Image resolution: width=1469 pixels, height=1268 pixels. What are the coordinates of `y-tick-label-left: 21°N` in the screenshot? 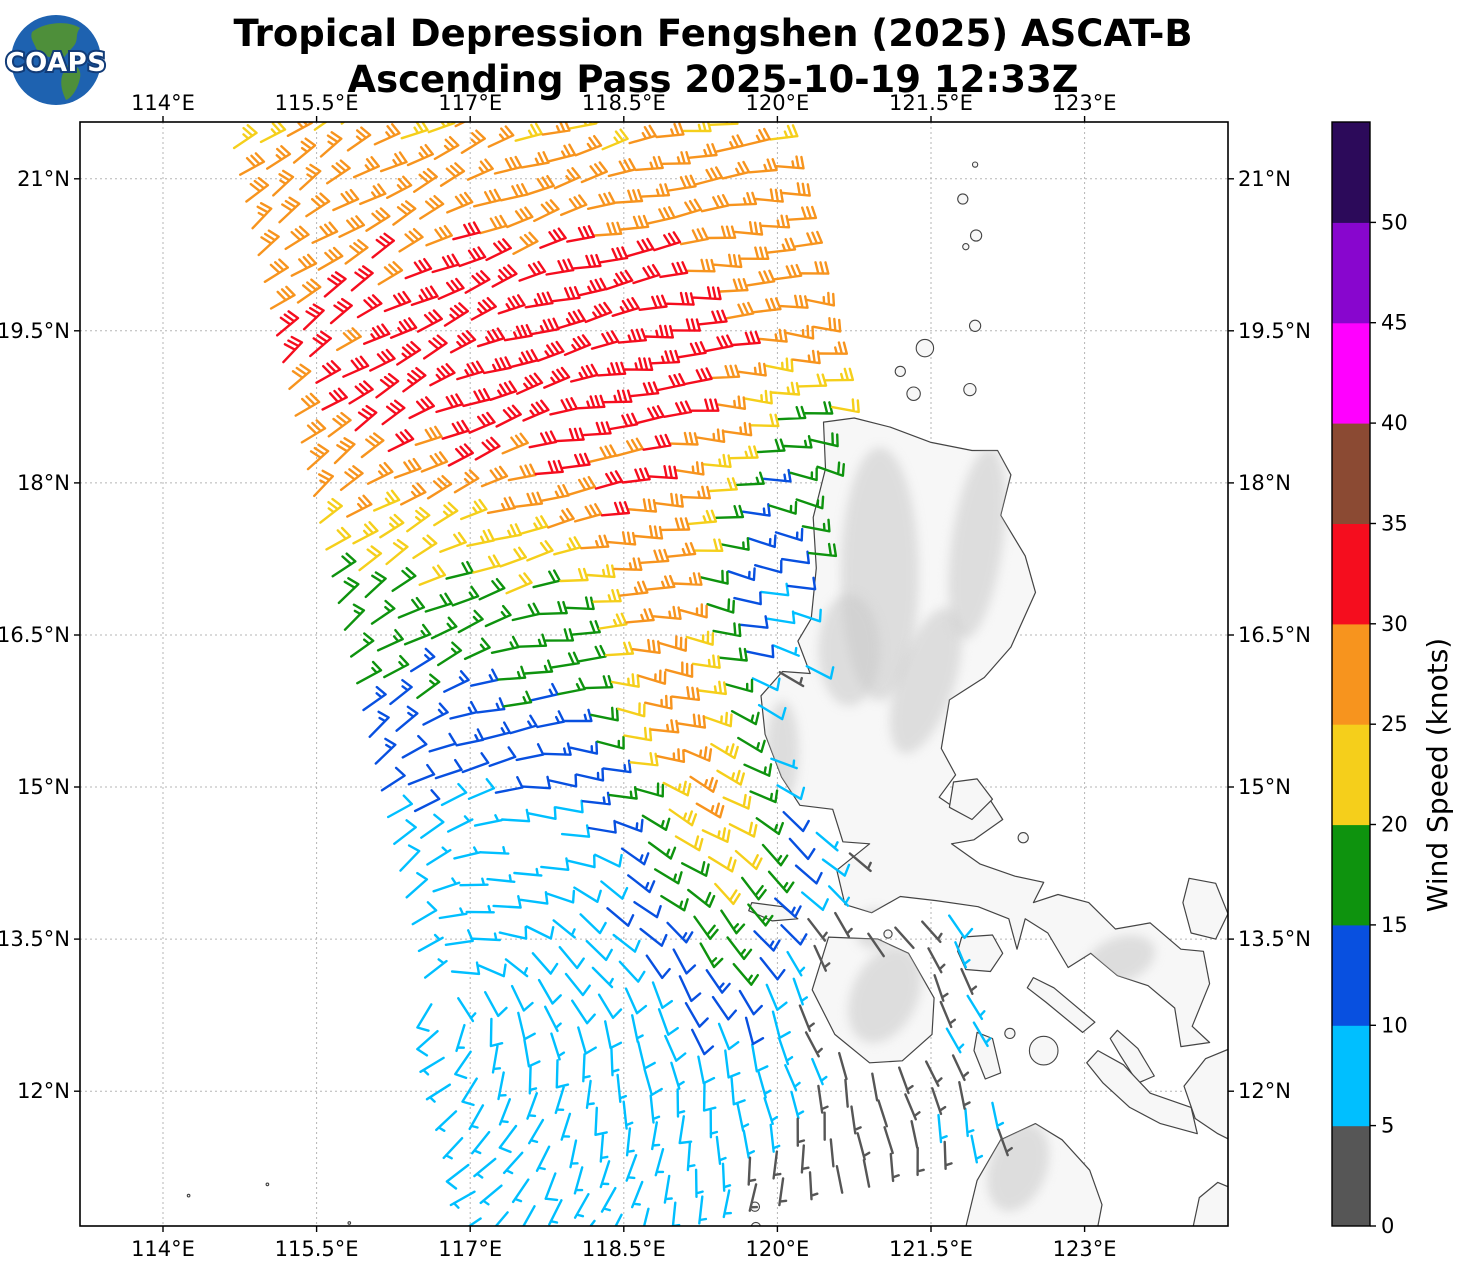 It's located at (43, 179).